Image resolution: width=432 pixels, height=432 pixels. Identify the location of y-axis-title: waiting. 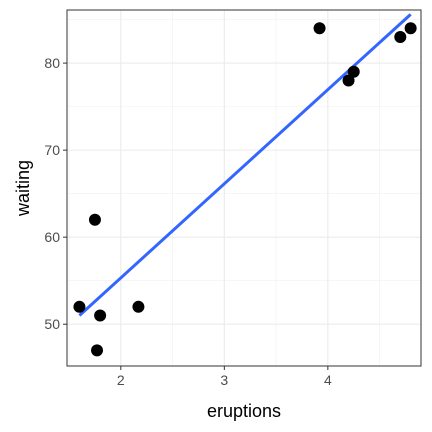
(23, 188).